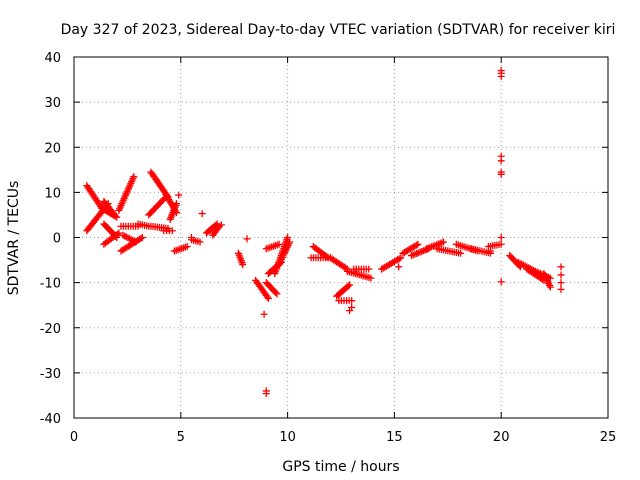 This screenshot has height=480, width=640. What do you see at coordinates (181, 437) in the screenshot?
I see `x-tick-label: 5` at bounding box center [181, 437].